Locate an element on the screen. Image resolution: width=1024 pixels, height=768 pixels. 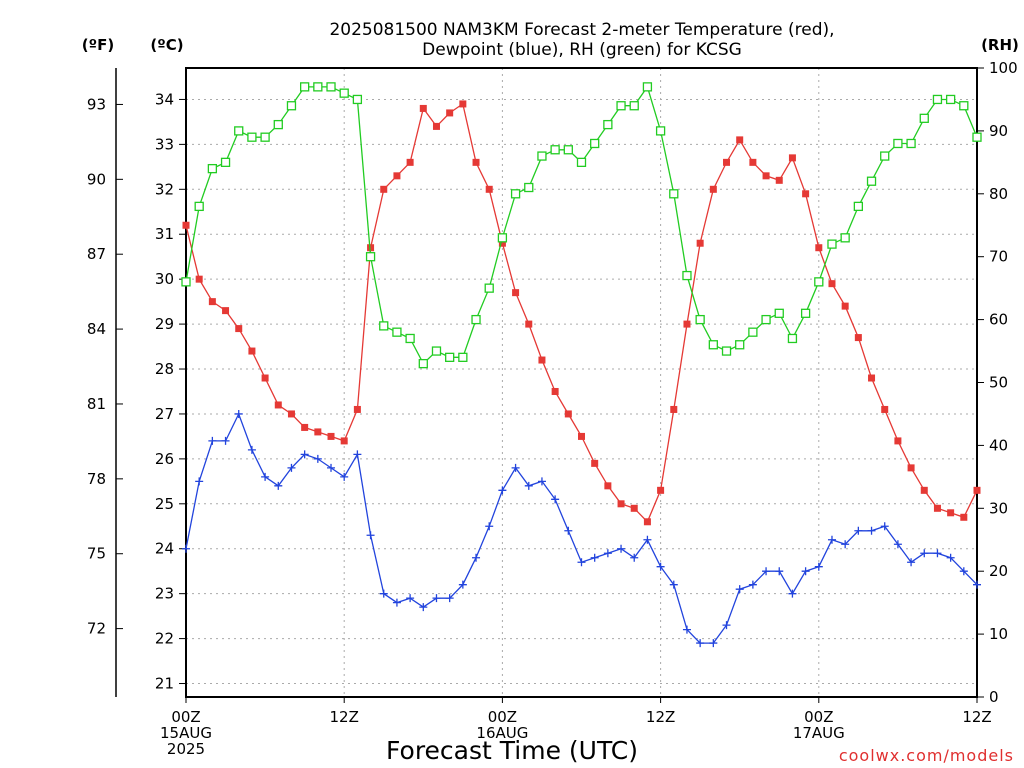
rh-tick-label: 70 is located at coordinates (998, 257).